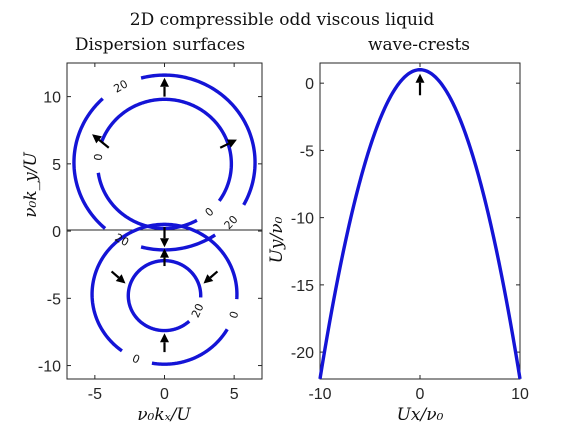 This screenshot has height=432, width=565. Describe the element at coordinates (49, 367) in the screenshot. I see `left-ytick-label: -10` at that location.